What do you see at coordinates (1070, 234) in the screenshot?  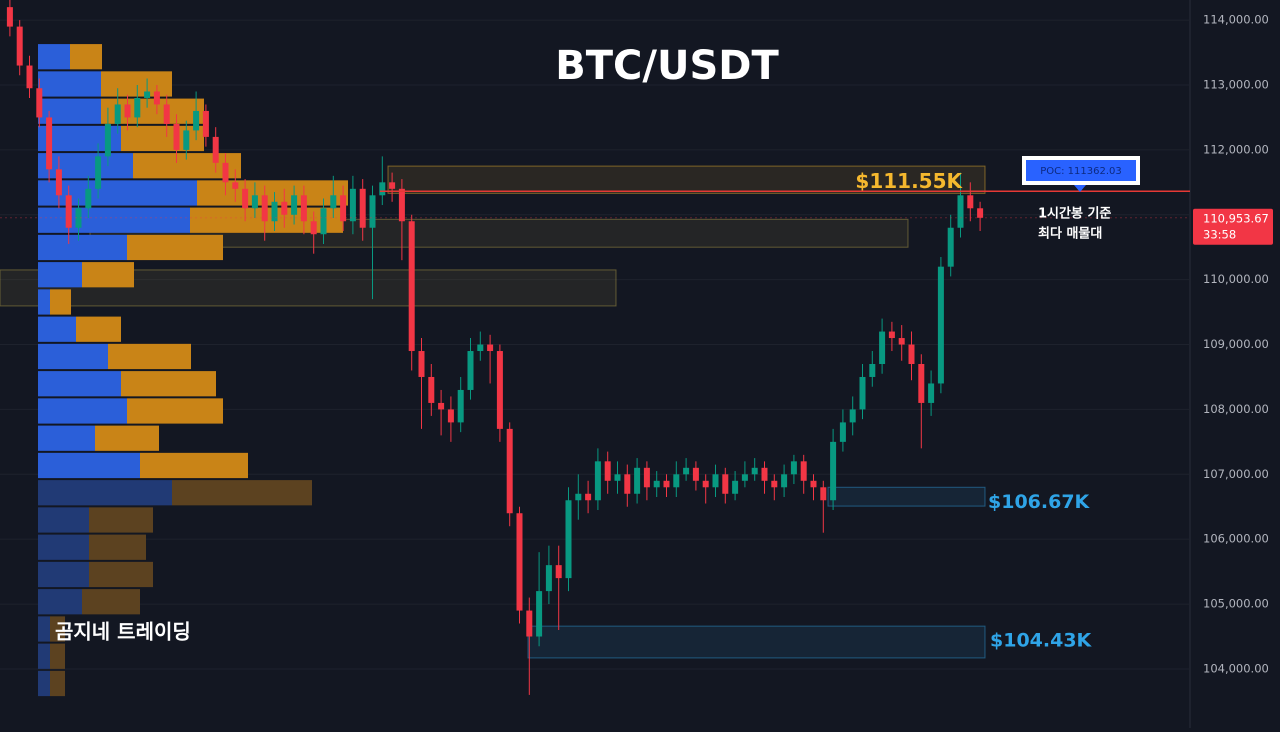 I see `annotation: 최다 매물대` at bounding box center [1070, 234].